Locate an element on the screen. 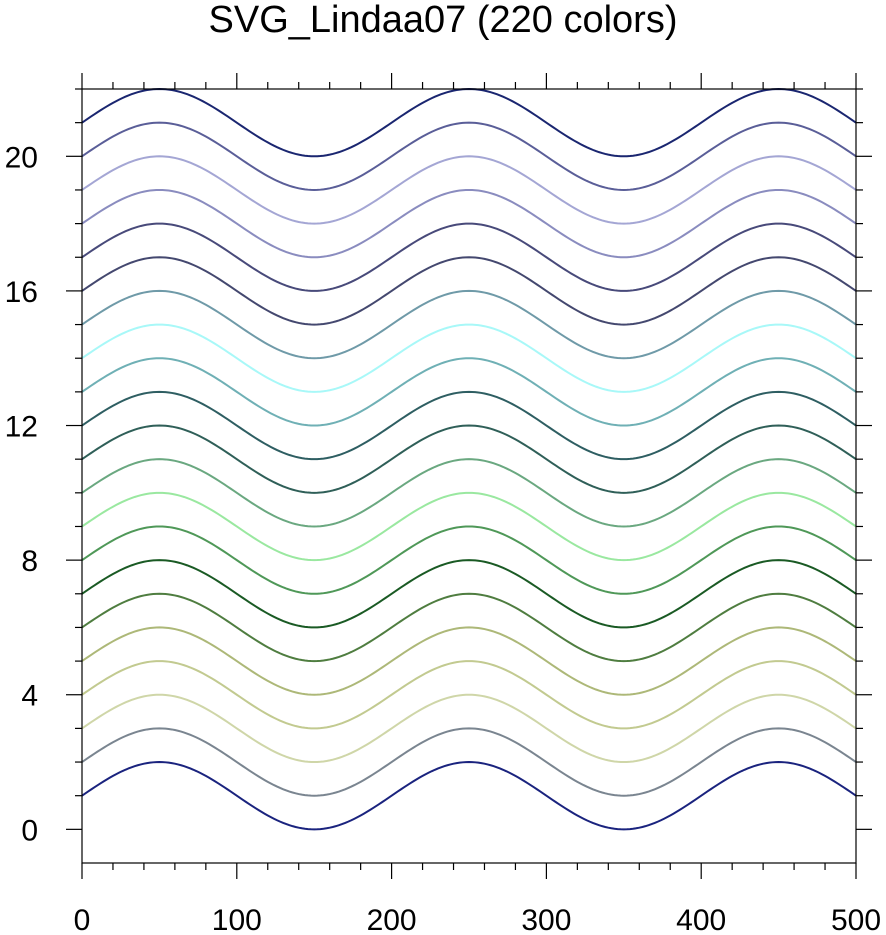 This screenshot has width=886, height=935. x-tick-label: 200 is located at coordinates (392, 919).